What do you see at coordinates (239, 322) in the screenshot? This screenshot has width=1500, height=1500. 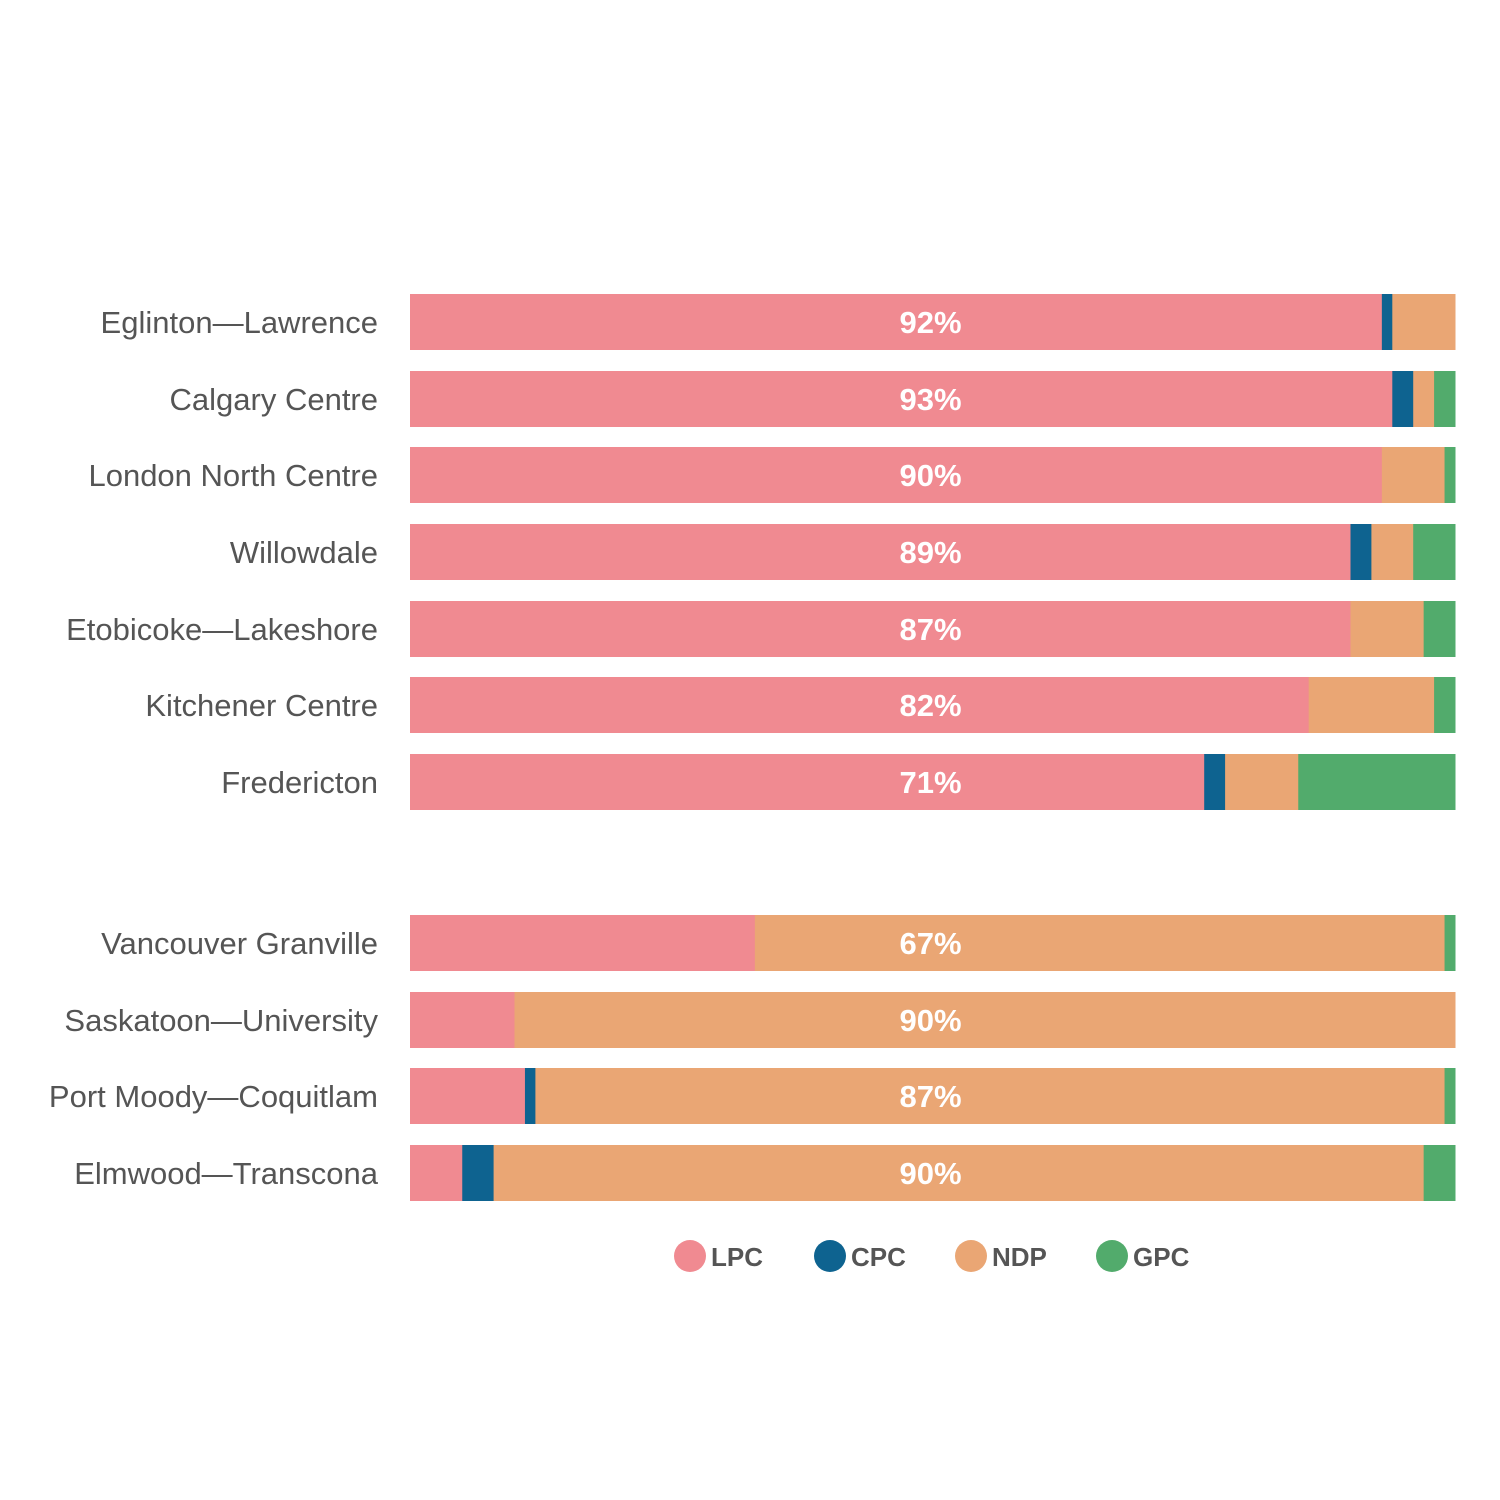 I see `row-label-eglinton-lawrence: Eglinton—Lawrence` at bounding box center [239, 322].